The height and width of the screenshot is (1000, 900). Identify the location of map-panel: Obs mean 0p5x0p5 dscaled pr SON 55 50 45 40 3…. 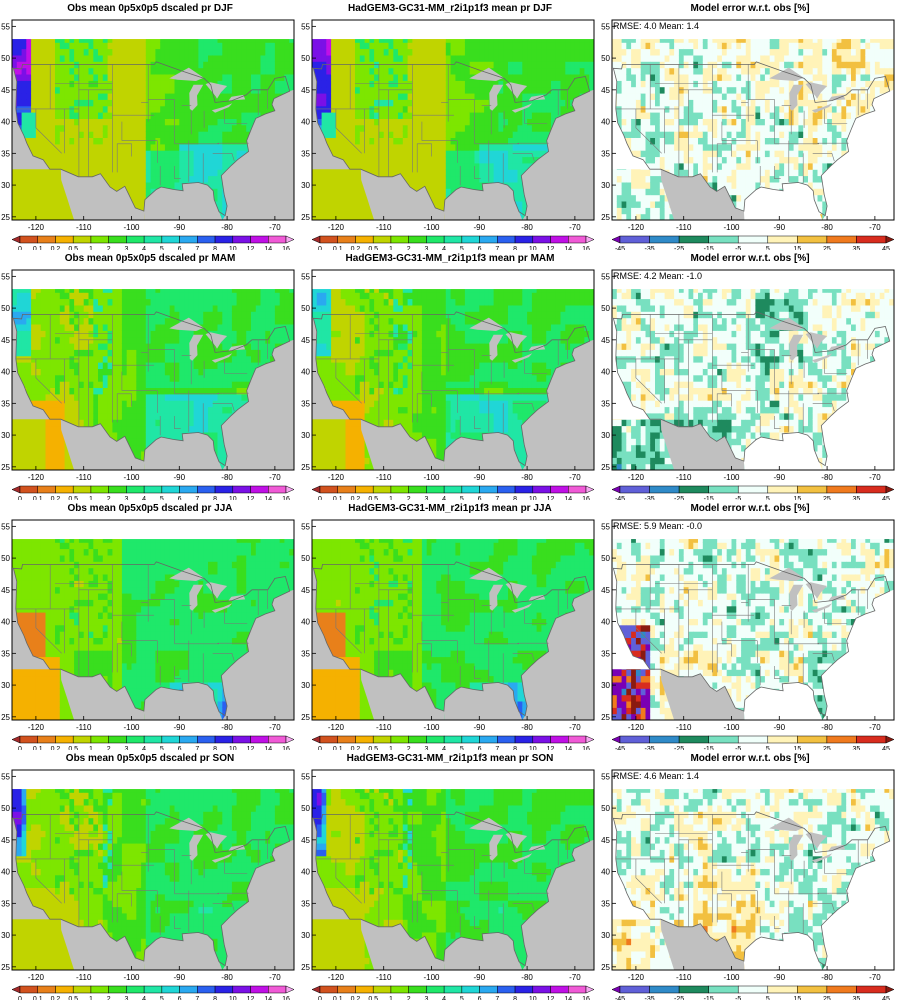
(150, 875).